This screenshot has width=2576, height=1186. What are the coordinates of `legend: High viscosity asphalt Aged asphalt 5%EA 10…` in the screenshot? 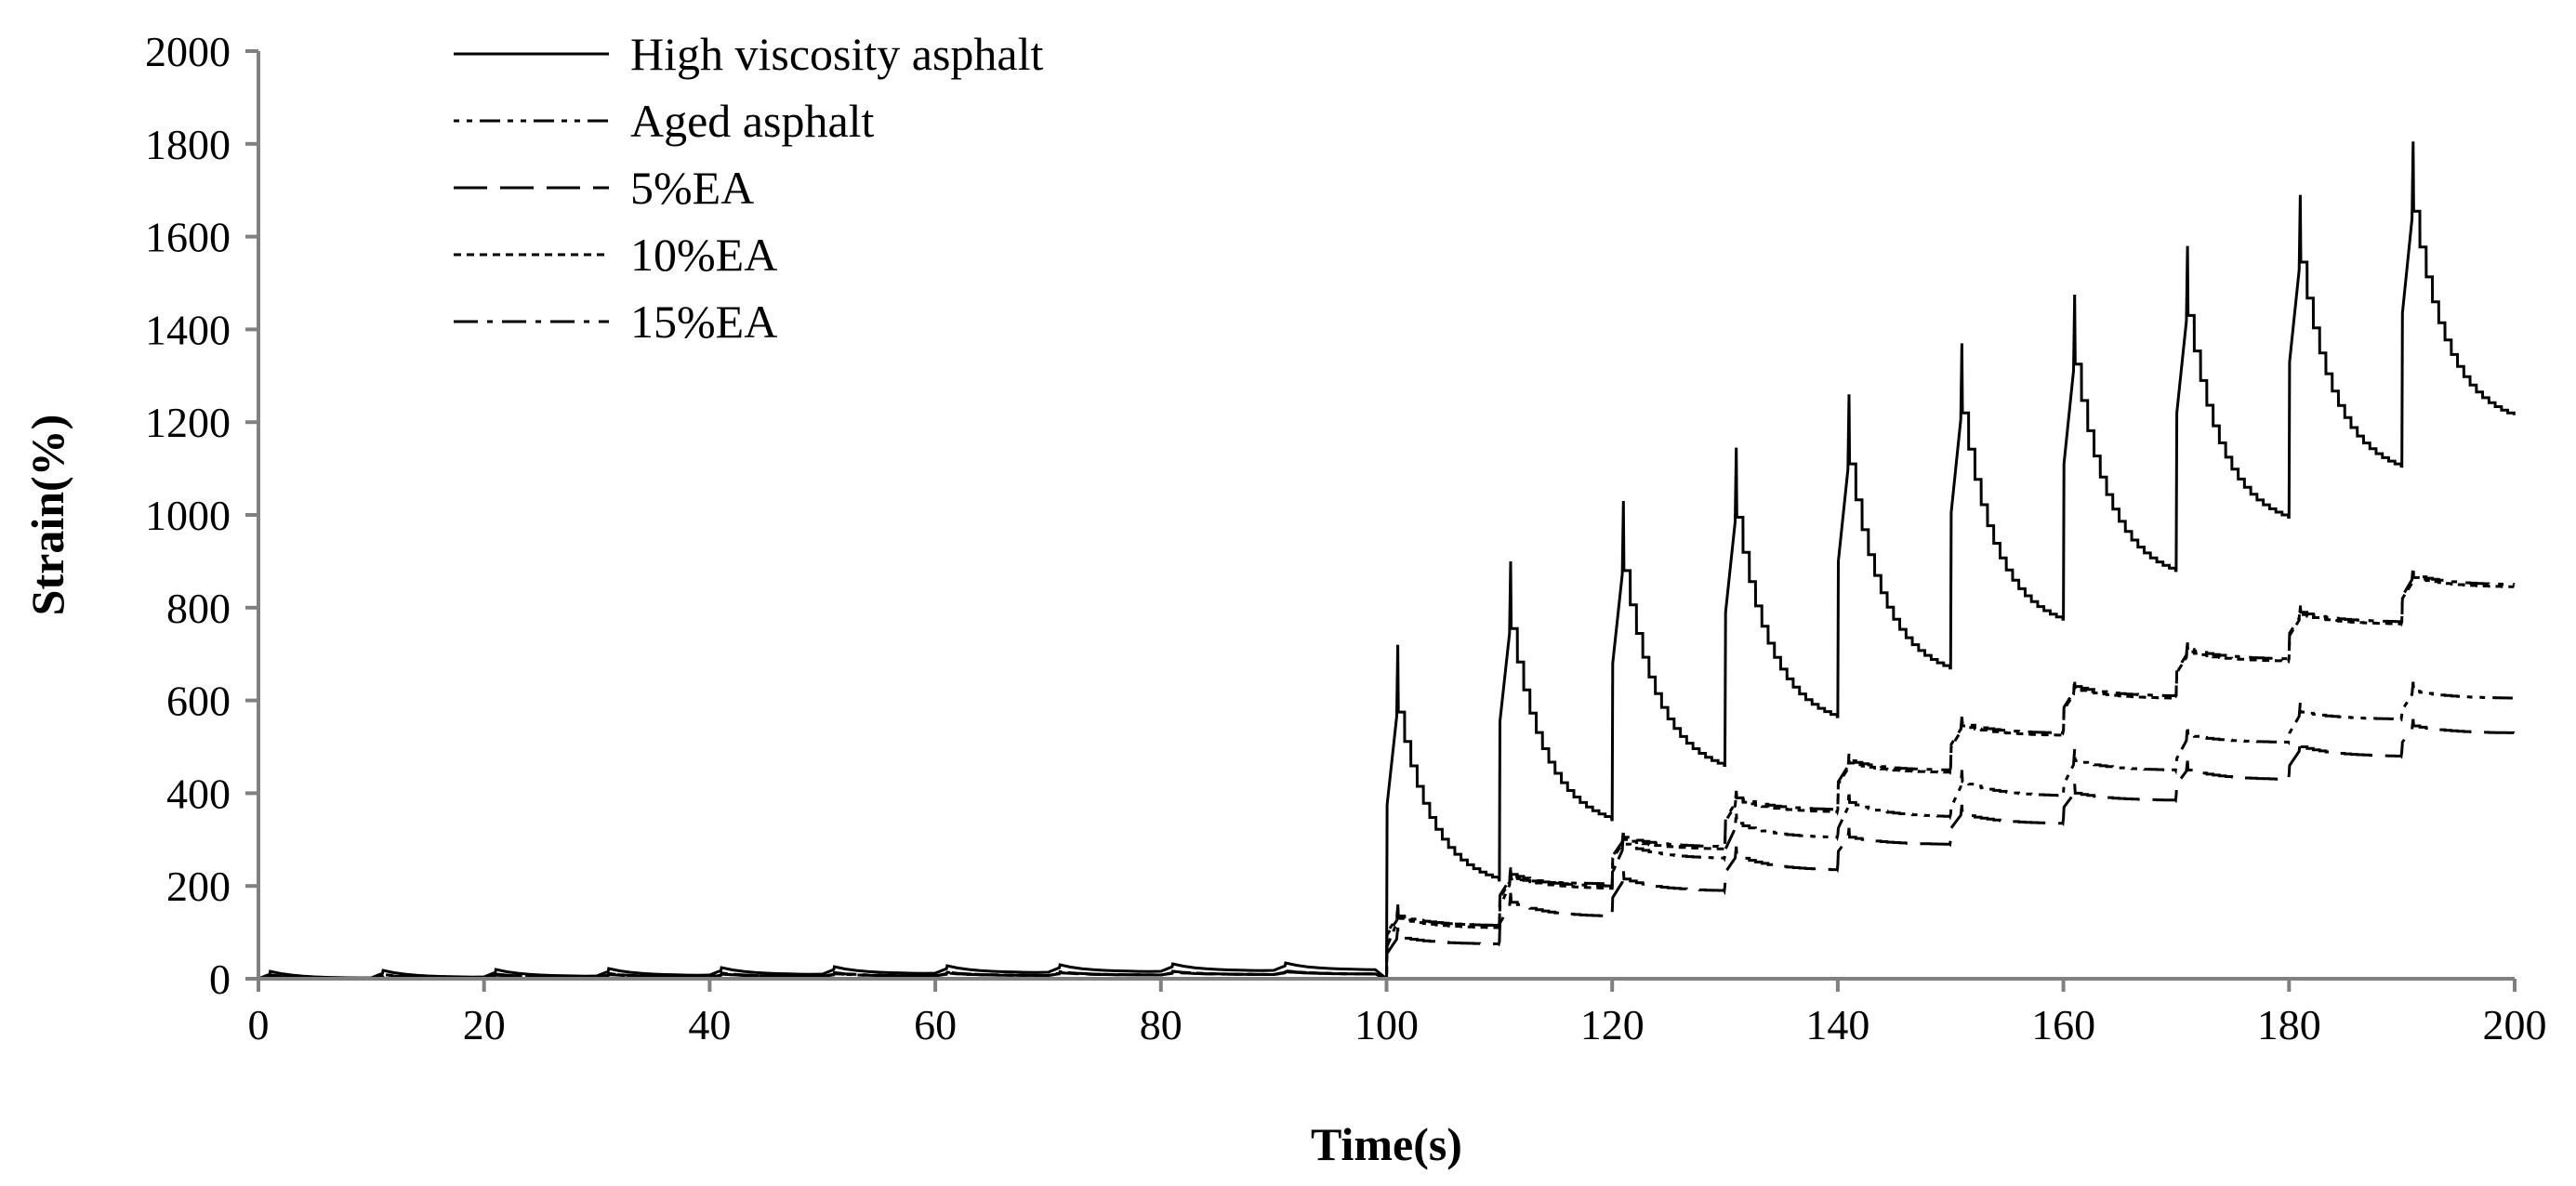 It's located at (749, 188).